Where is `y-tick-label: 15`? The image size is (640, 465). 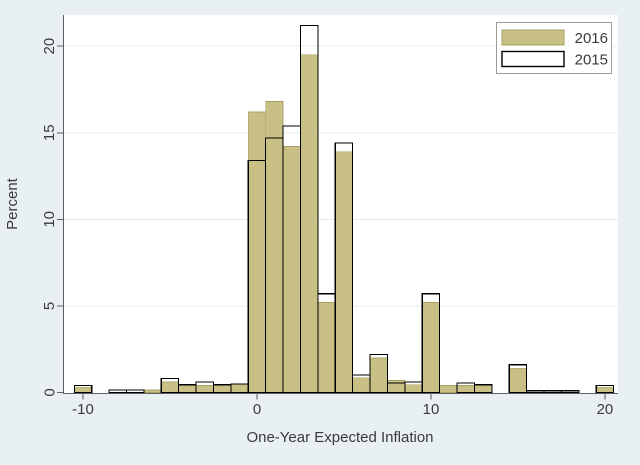
y-tick-label: 15 is located at coordinates (49, 132).